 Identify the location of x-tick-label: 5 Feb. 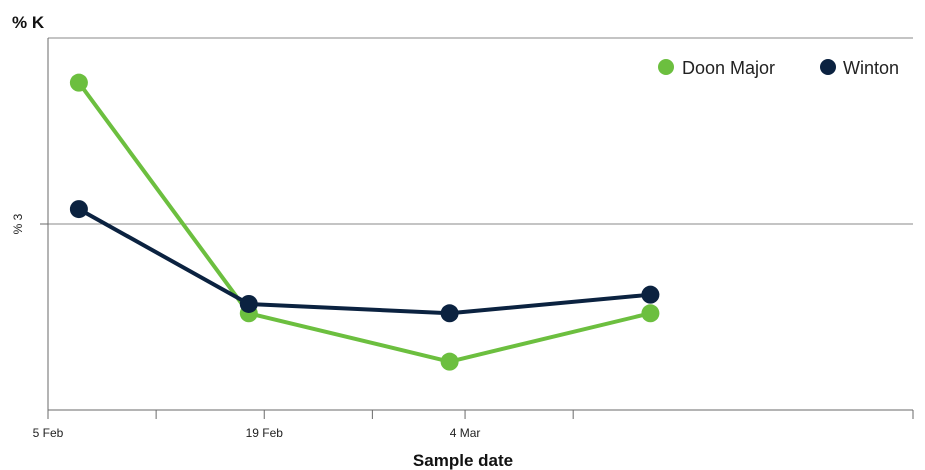
(48, 433).